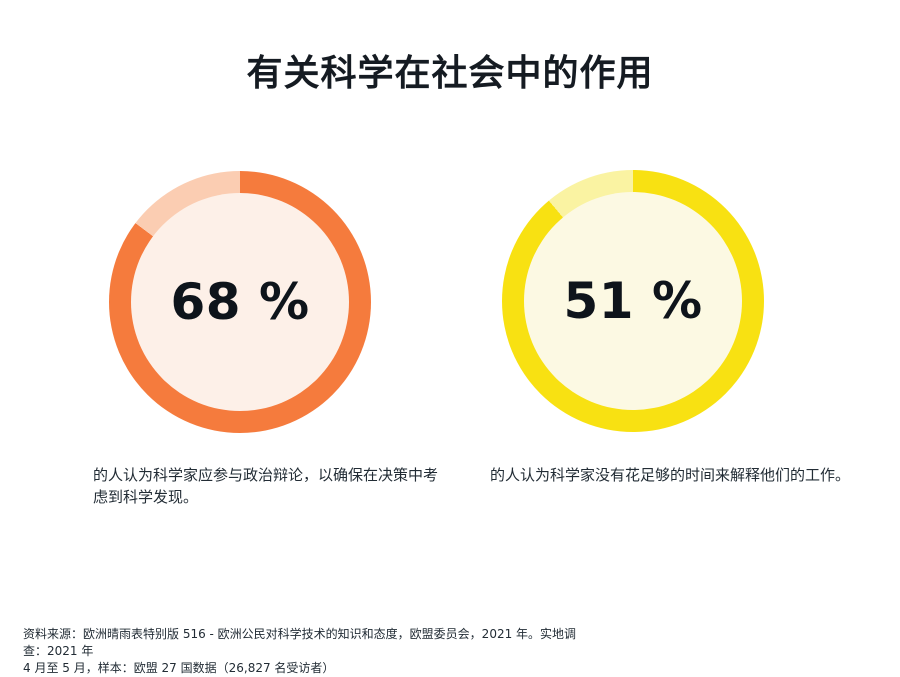 The image size is (900, 677). I want to click on donut-chart-right: 51 %, so click(633, 301).